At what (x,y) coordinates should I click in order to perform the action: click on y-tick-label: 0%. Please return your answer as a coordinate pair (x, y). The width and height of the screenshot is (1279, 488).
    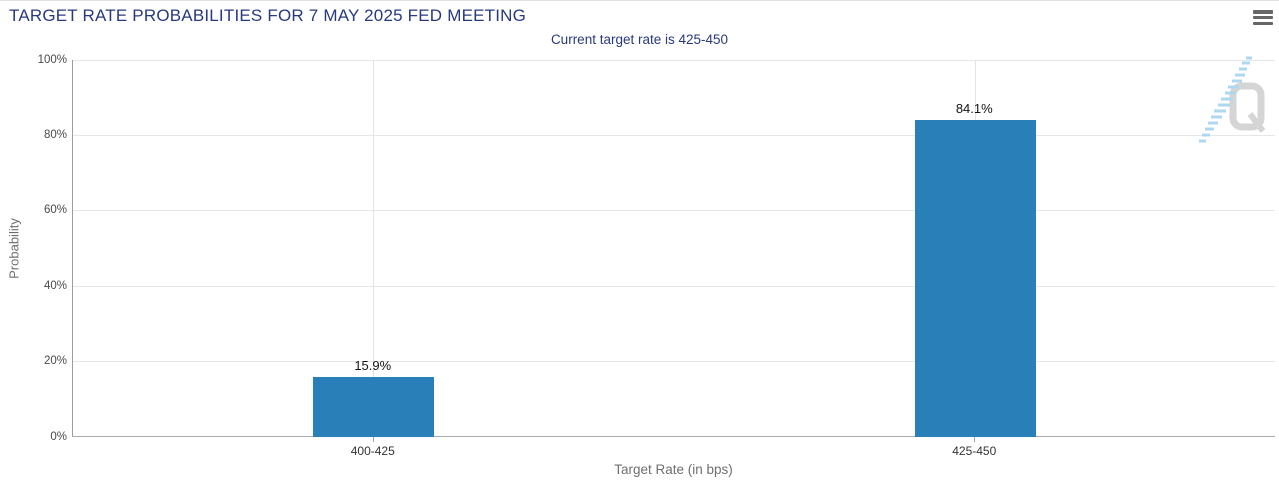
    Looking at the image, I should click on (58, 436).